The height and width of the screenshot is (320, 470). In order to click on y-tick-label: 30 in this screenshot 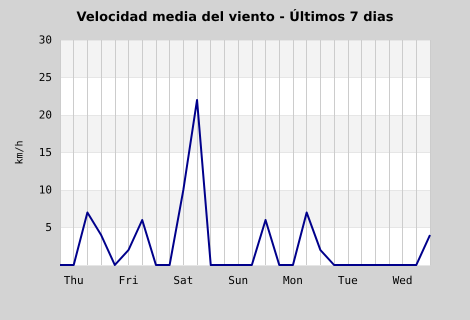, I will do `click(45, 40)`.